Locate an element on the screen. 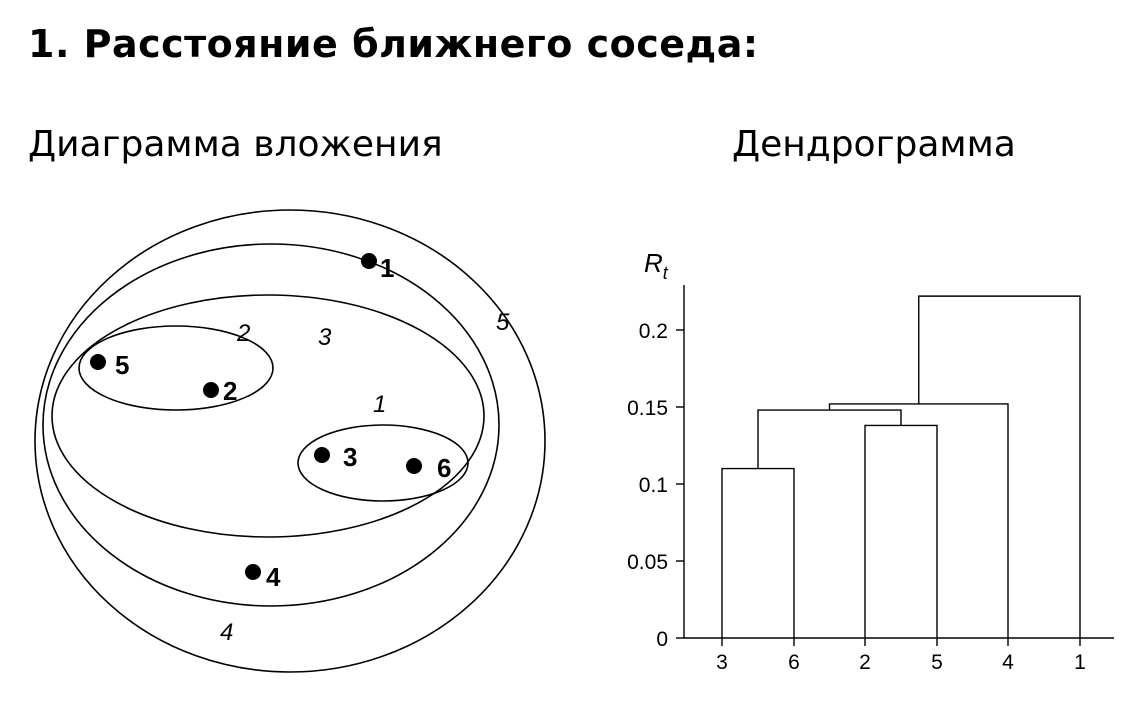  x-ticks: 3 6 2 5 4 1 is located at coordinates (901, 656).